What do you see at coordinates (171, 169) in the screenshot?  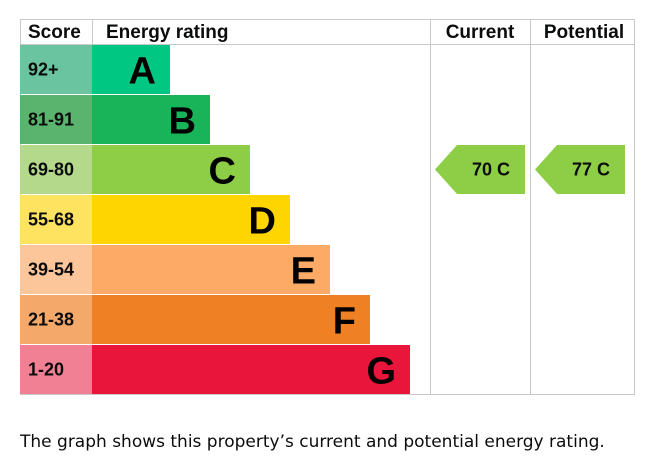 I see `band-bar-c` at bounding box center [171, 169].